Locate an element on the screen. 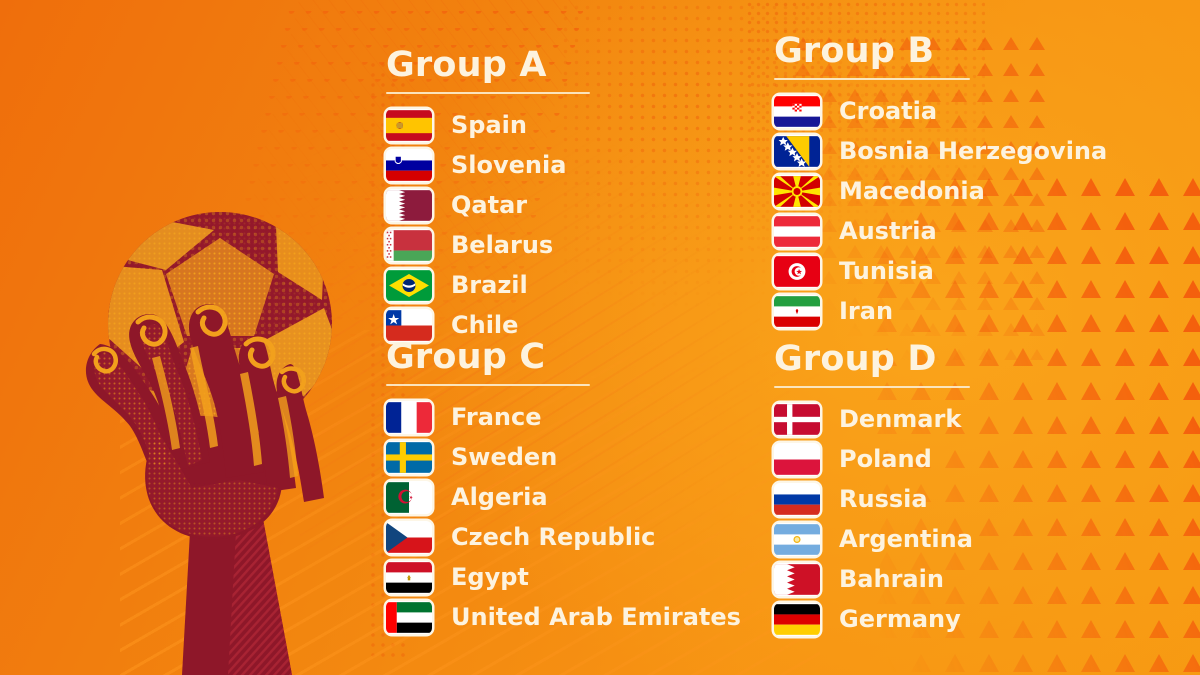  group-c-team-list: France Sweden Algeria Czech Republic is located at coordinates (563, 517).